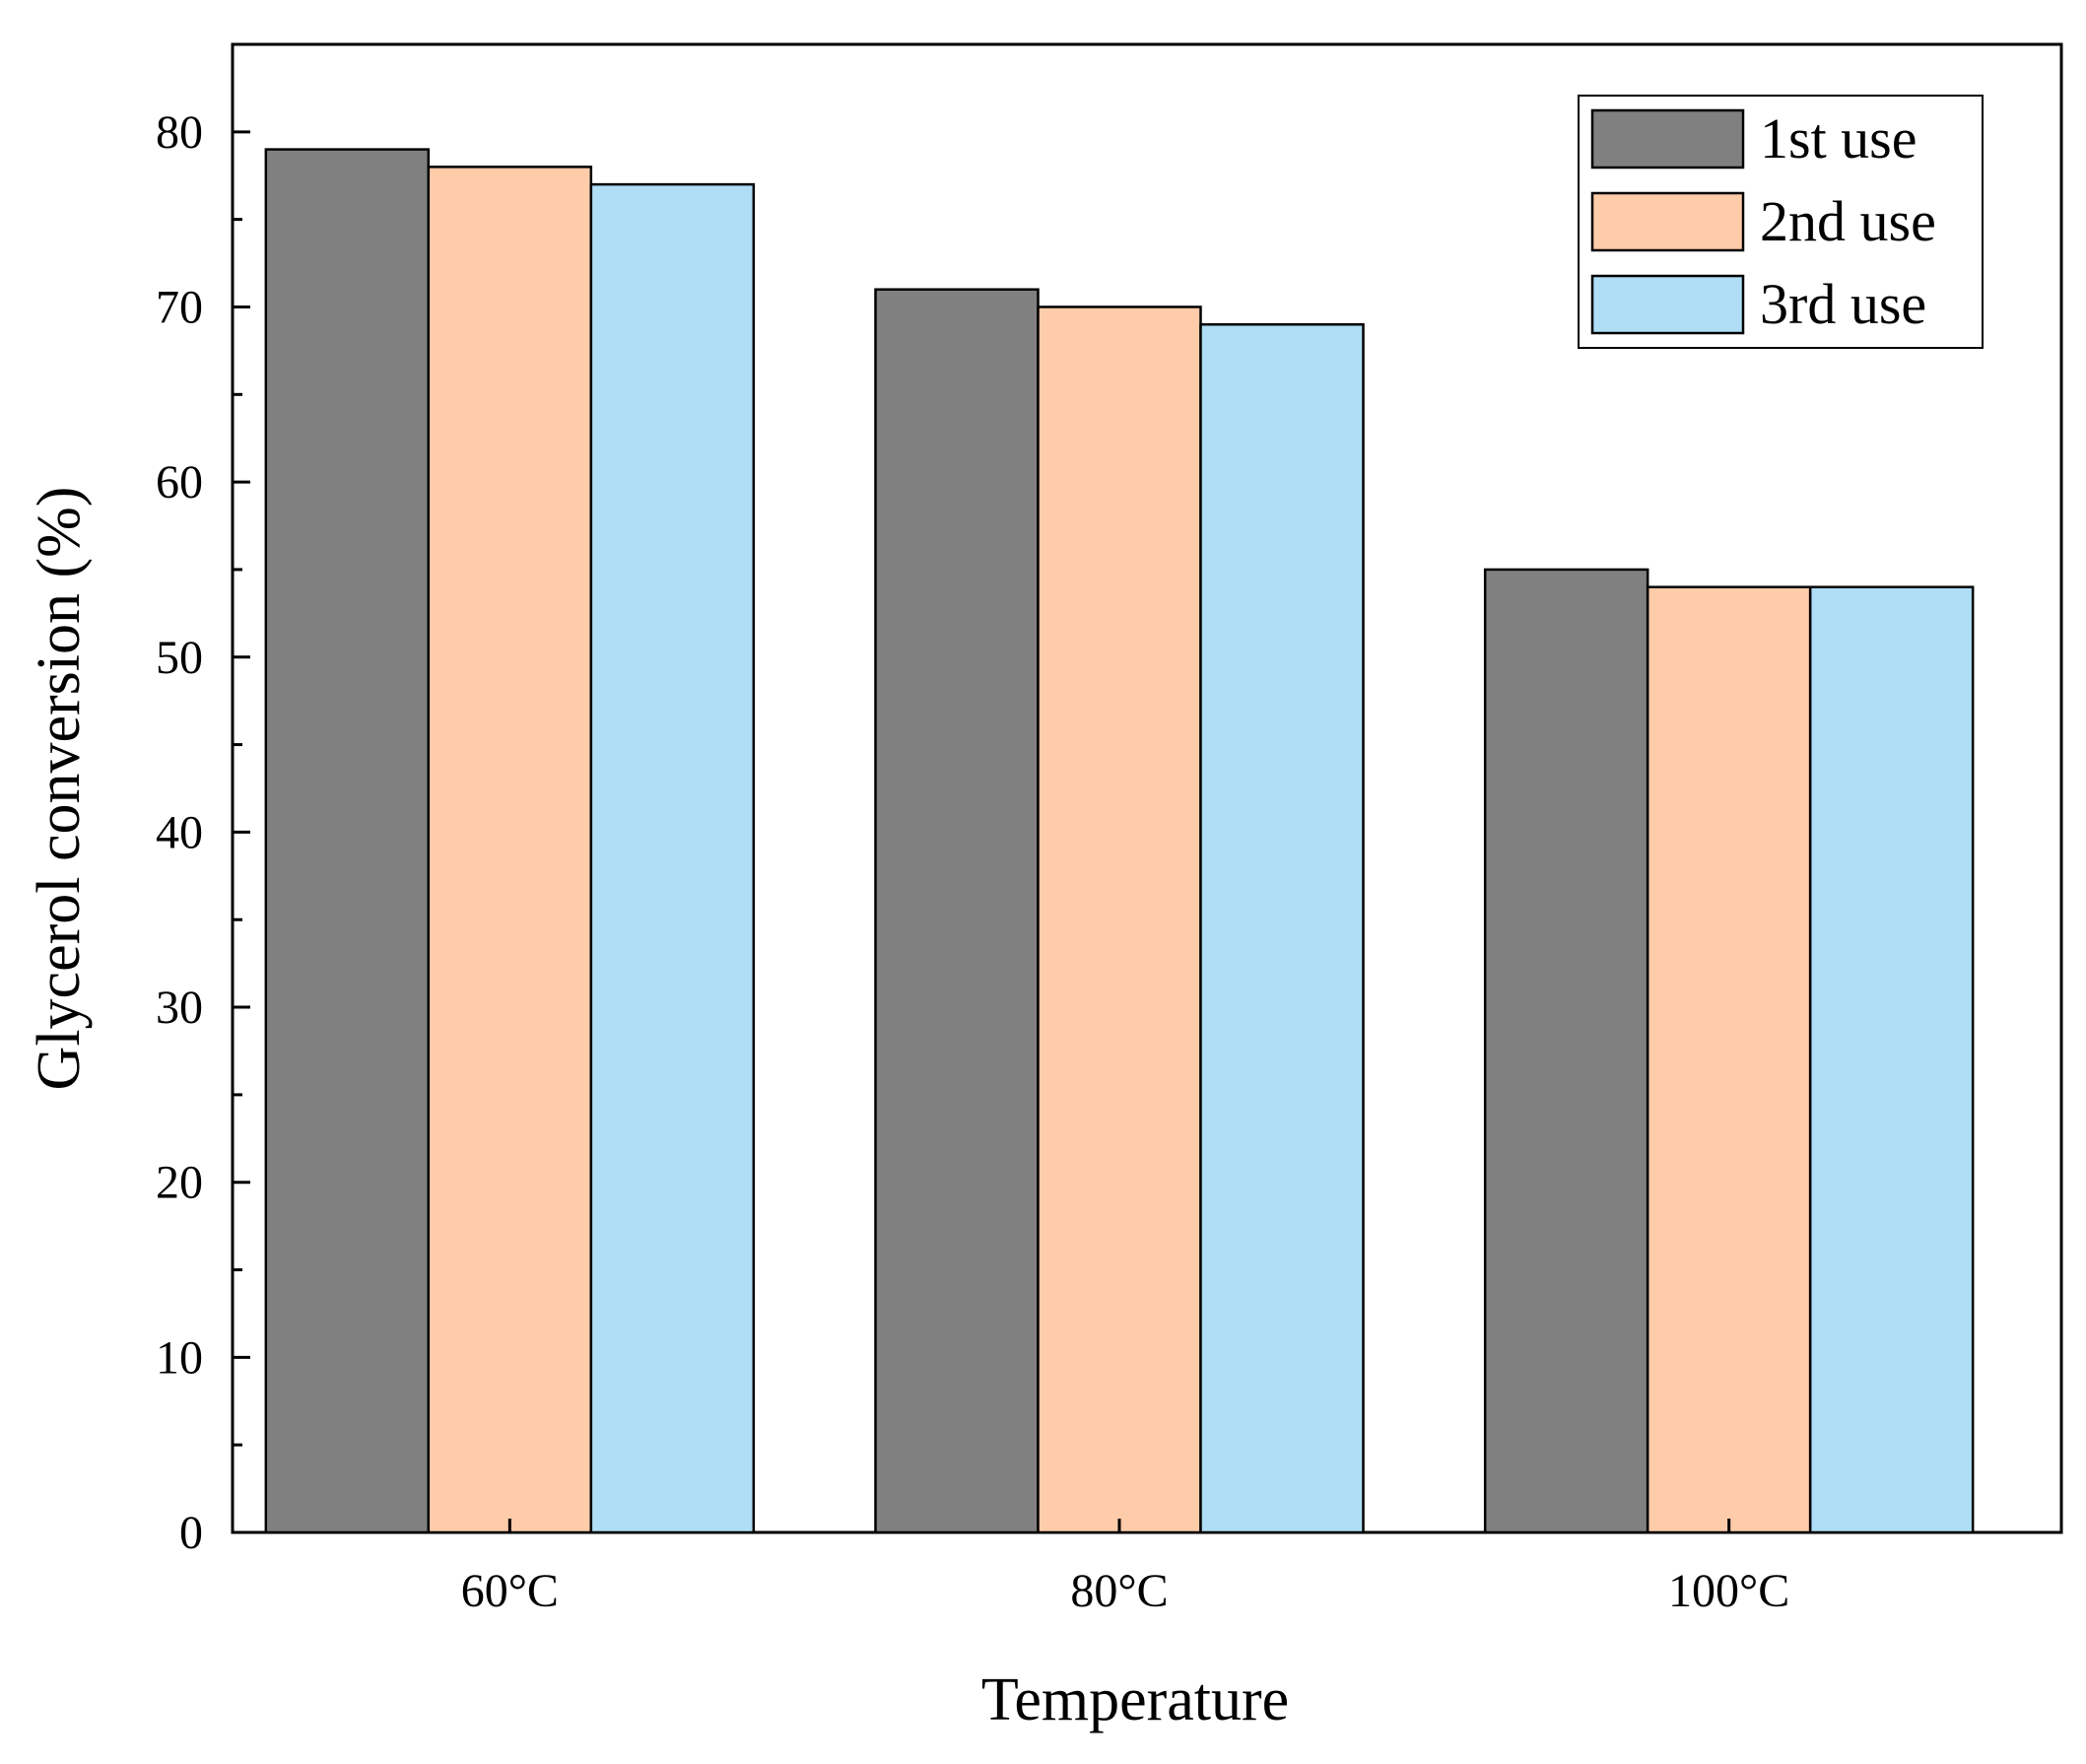 The image size is (2086, 1764). I want to click on y-tick-label: 10, so click(179, 1357).